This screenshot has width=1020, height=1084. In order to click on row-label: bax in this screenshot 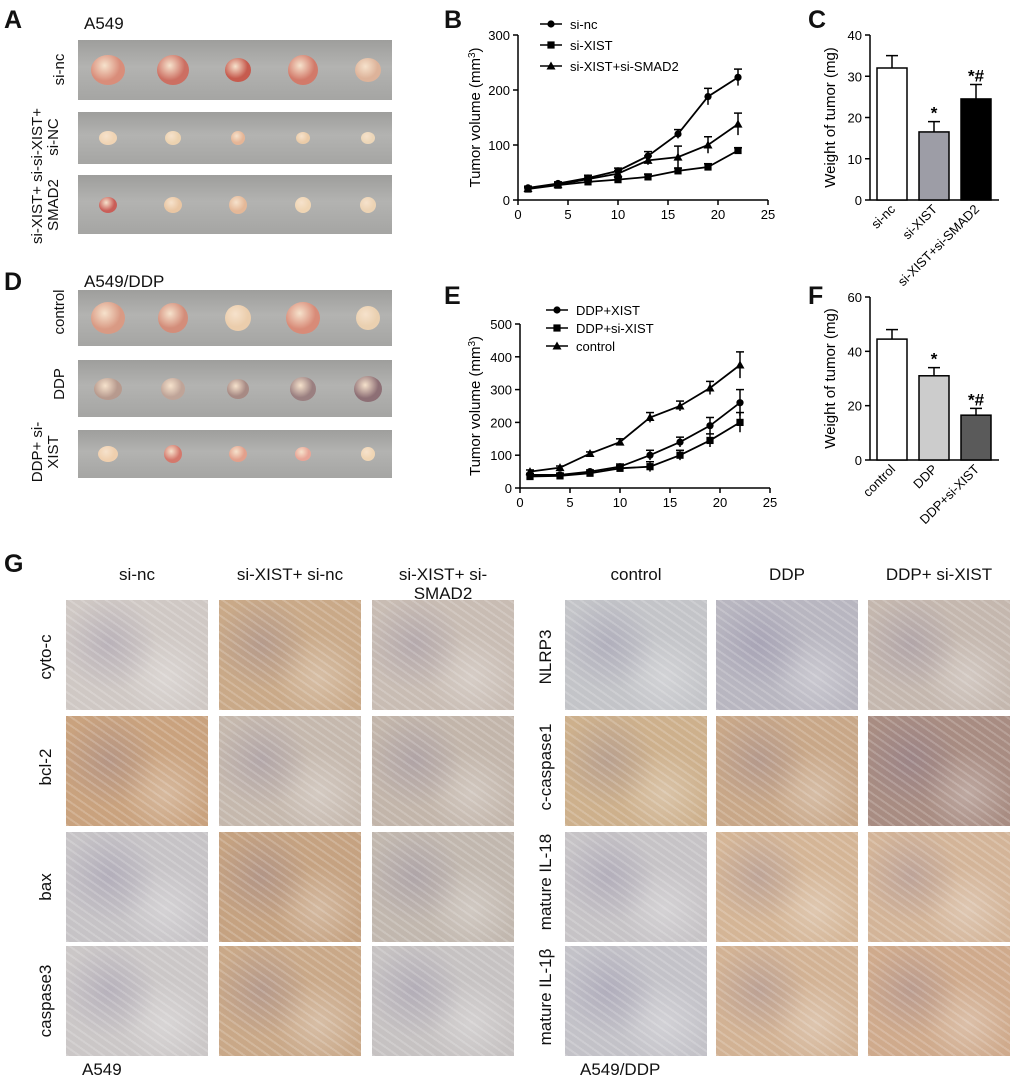, I will do `click(45, 887)`.